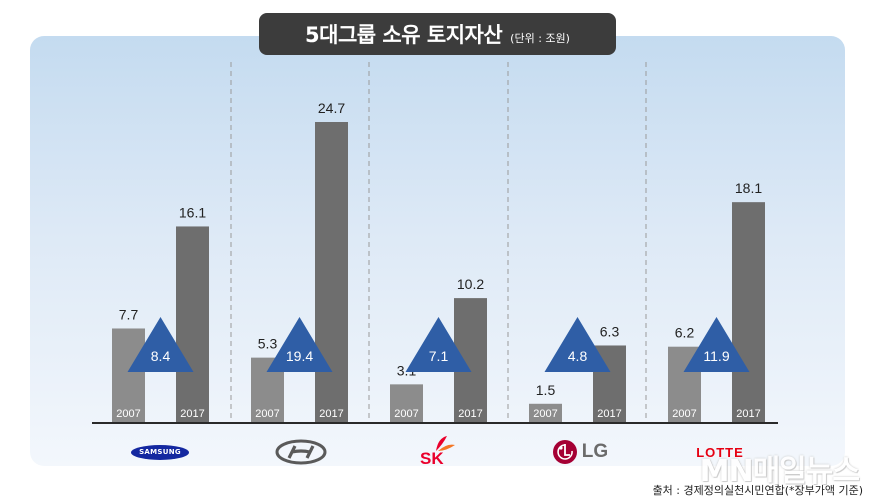 The width and height of the screenshot is (875, 503). I want to click on multiplier-label: 8.4, so click(161, 356).